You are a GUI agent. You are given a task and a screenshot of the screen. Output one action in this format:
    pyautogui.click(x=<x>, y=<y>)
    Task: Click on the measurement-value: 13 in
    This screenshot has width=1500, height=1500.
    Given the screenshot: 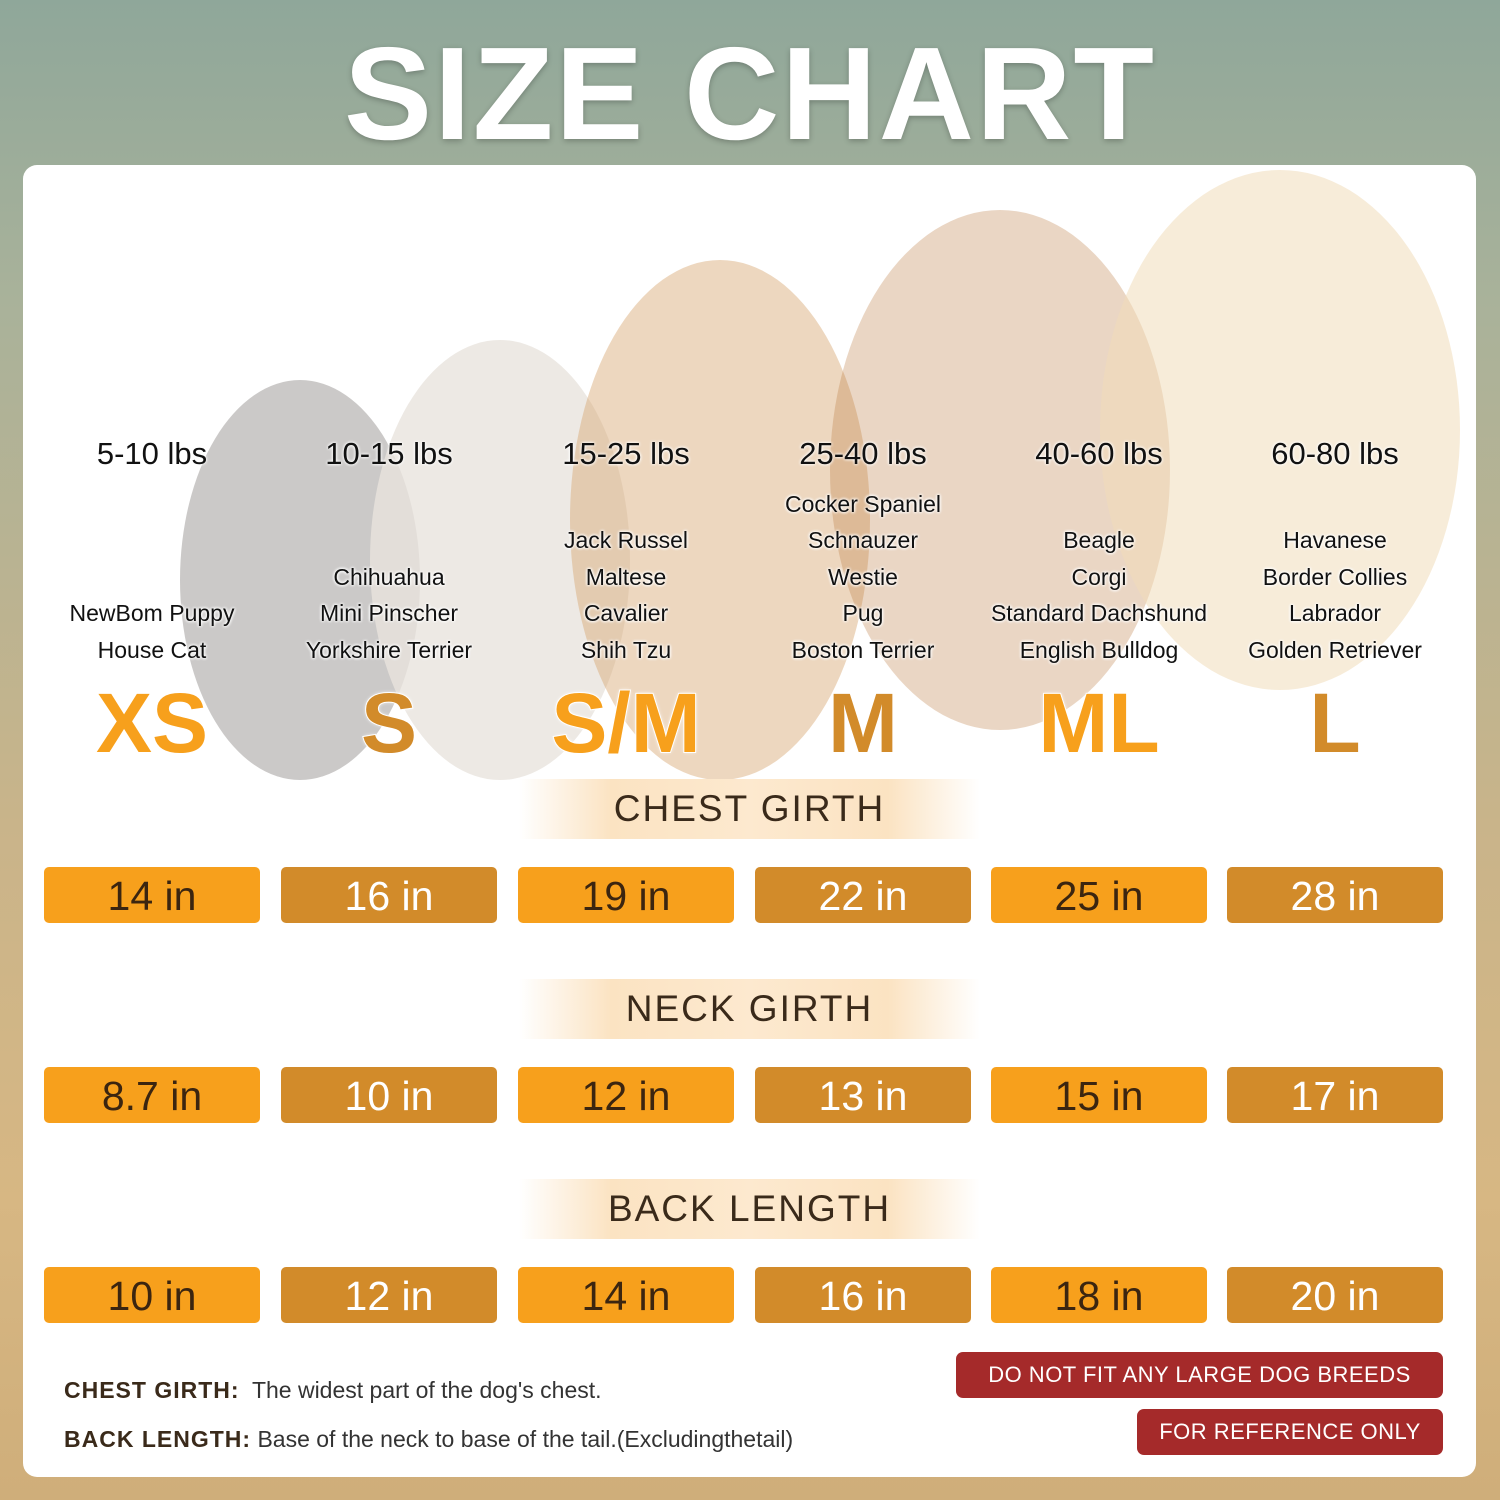 What is the action you would take?
    pyautogui.click(x=863, y=1095)
    